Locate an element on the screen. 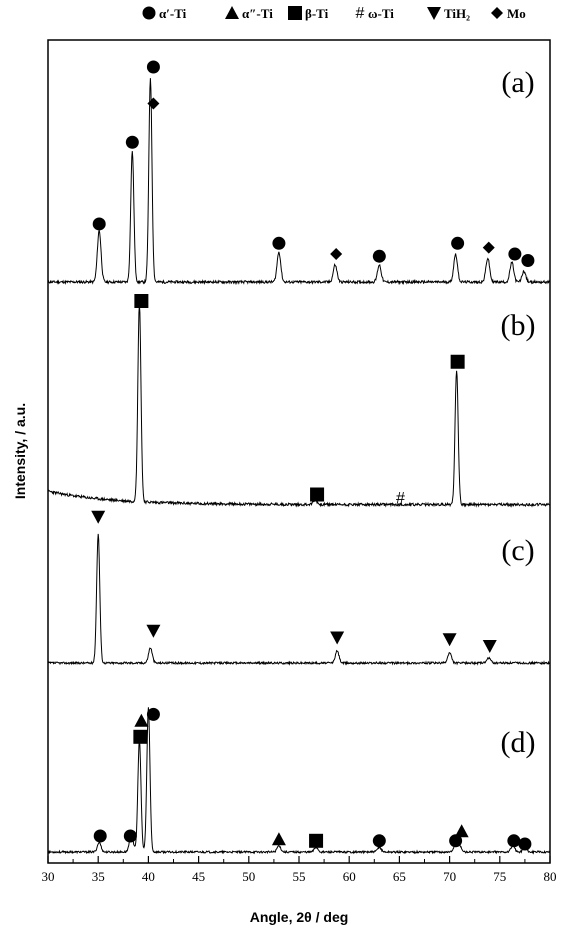 This screenshot has width=576, height=934. legend-marker-square is located at coordinates (295, 13).